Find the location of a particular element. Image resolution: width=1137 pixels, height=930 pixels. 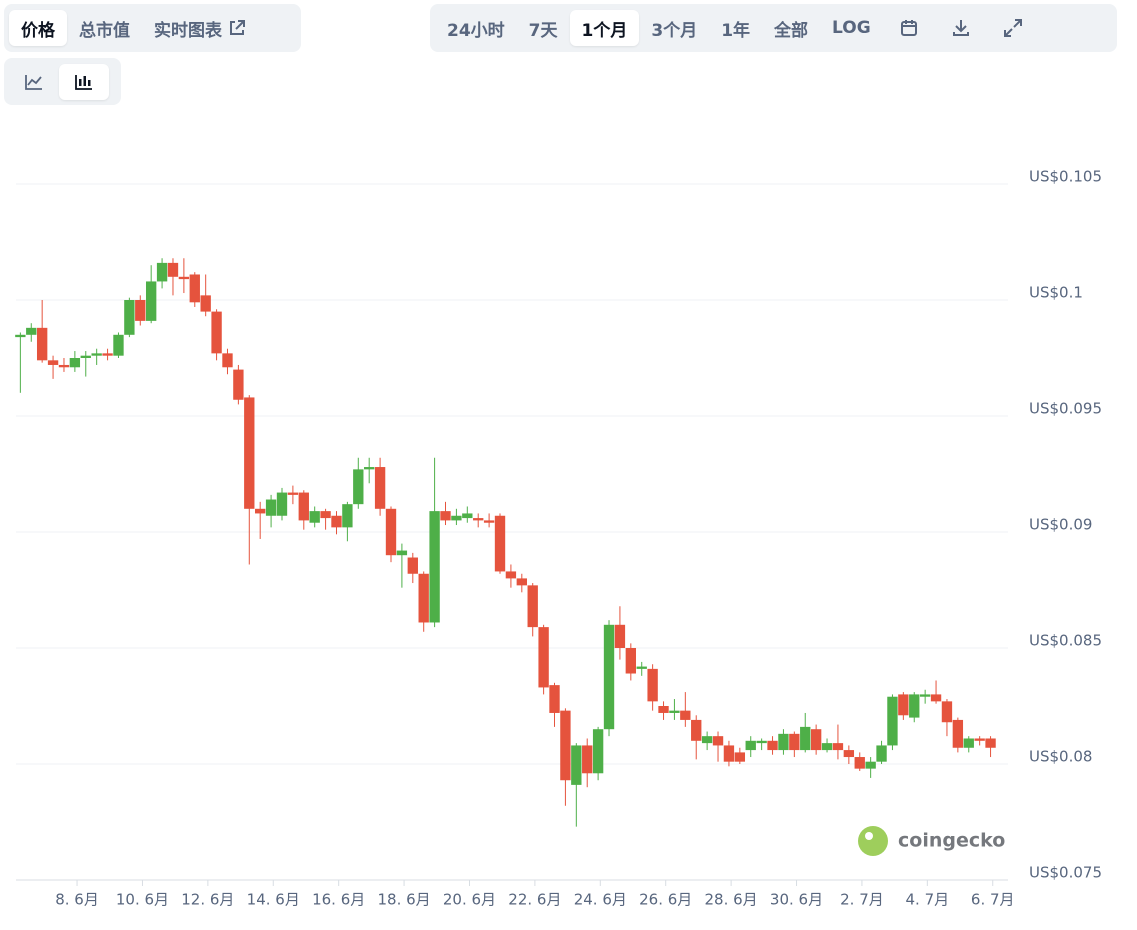

calendar-button is located at coordinates (909, 28).